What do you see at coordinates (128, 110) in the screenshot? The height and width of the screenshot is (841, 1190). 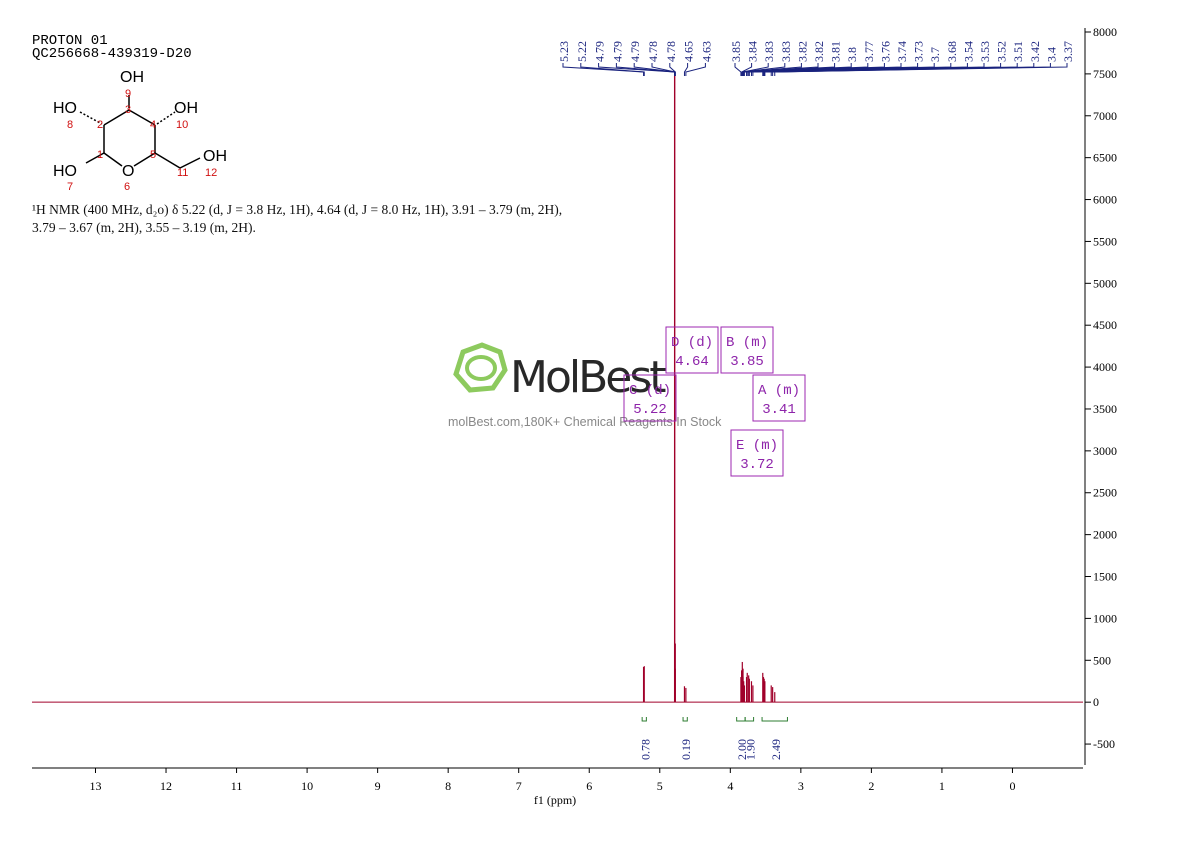 I see `atom-number: 3` at bounding box center [128, 110].